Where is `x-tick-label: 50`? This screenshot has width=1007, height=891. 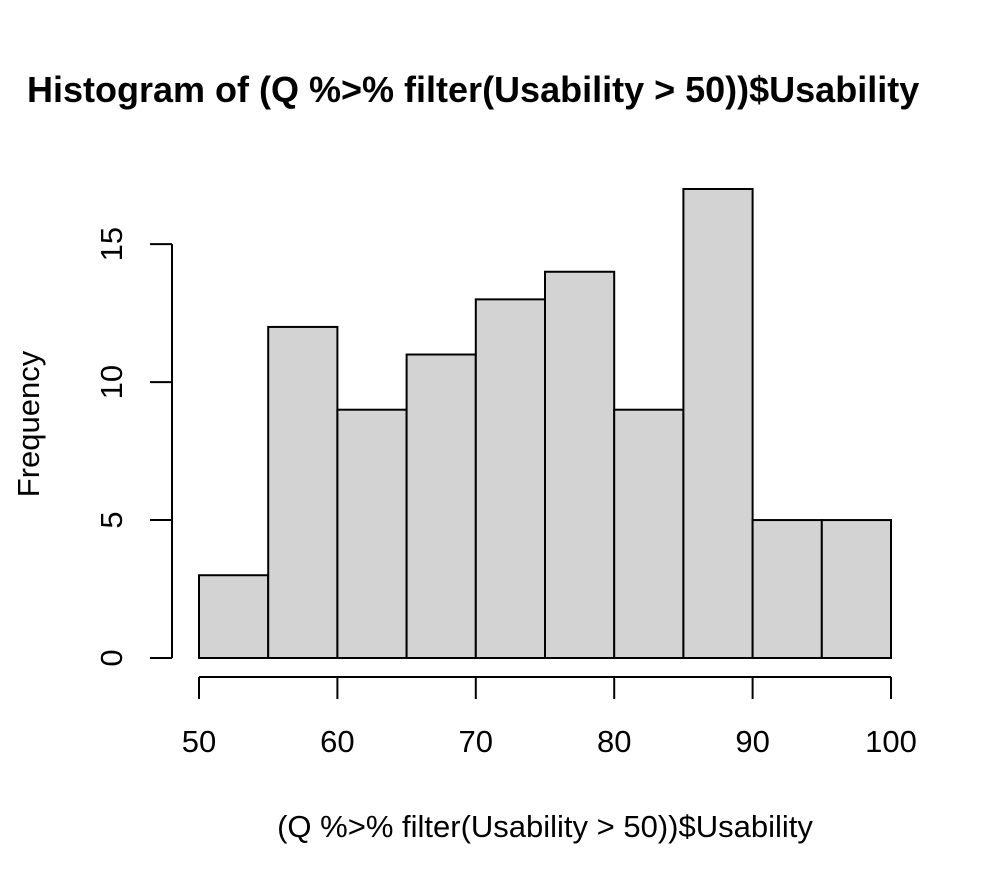
x-tick-label: 50 is located at coordinates (199, 741).